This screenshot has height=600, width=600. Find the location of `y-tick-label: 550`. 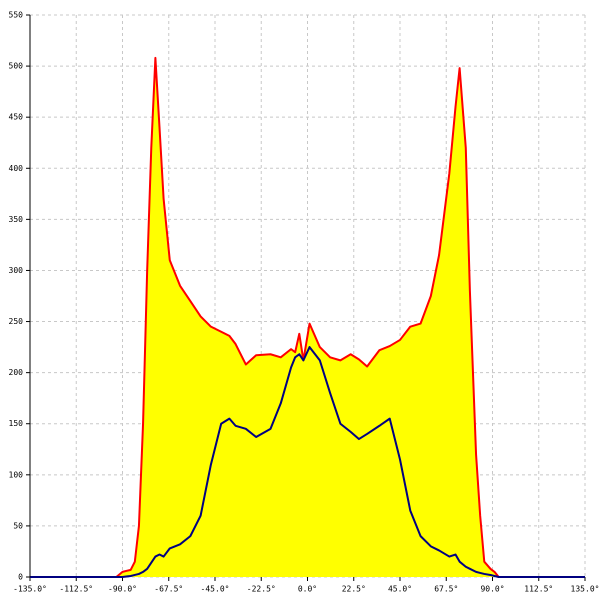

y-tick-label: 550 is located at coordinates (16, 15).